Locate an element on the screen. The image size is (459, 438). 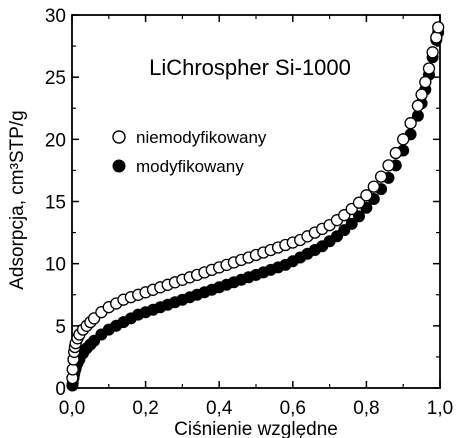
x-tick-label: 1,0 is located at coordinates (440, 408).